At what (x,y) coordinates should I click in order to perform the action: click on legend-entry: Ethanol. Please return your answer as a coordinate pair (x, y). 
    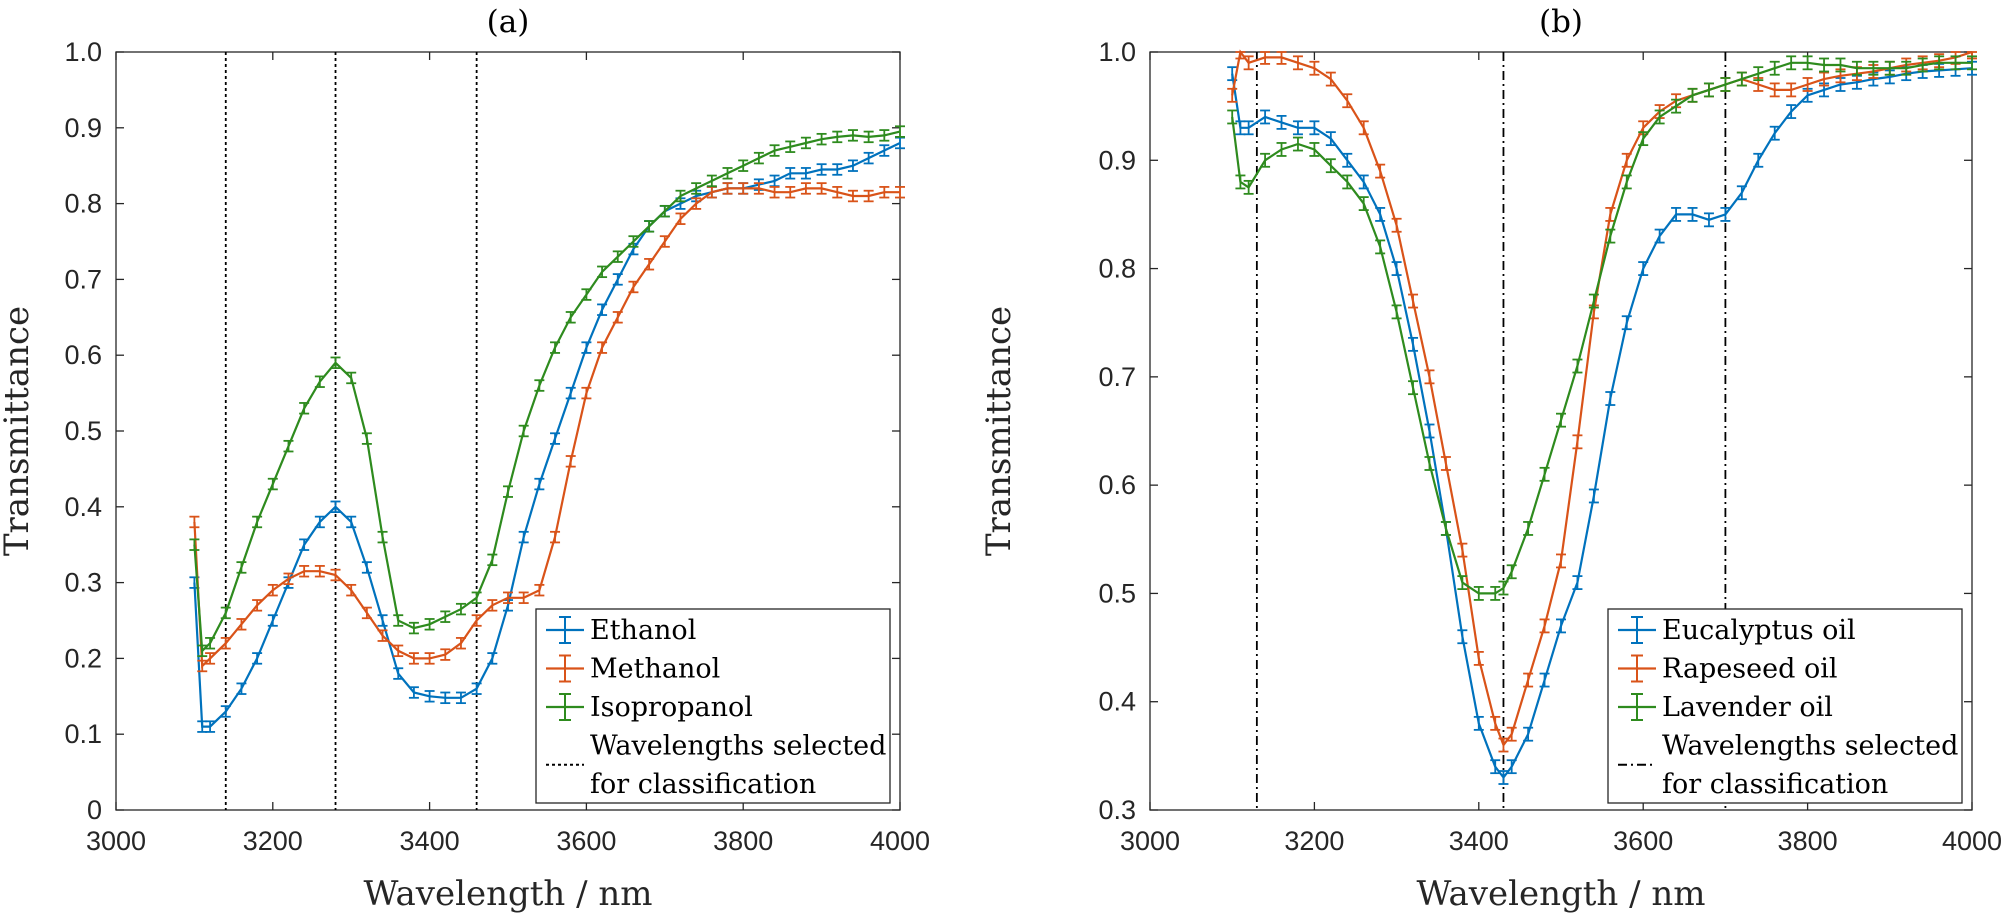
    Looking at the image, I should click on (621, 630).